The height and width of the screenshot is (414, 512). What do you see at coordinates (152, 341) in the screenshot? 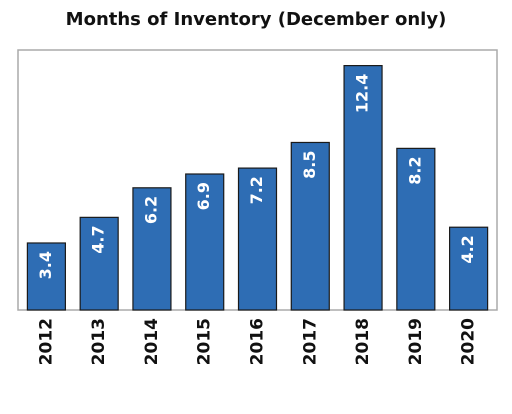
I see `x-tick-label: 2014` at bounding box center [152, 341].